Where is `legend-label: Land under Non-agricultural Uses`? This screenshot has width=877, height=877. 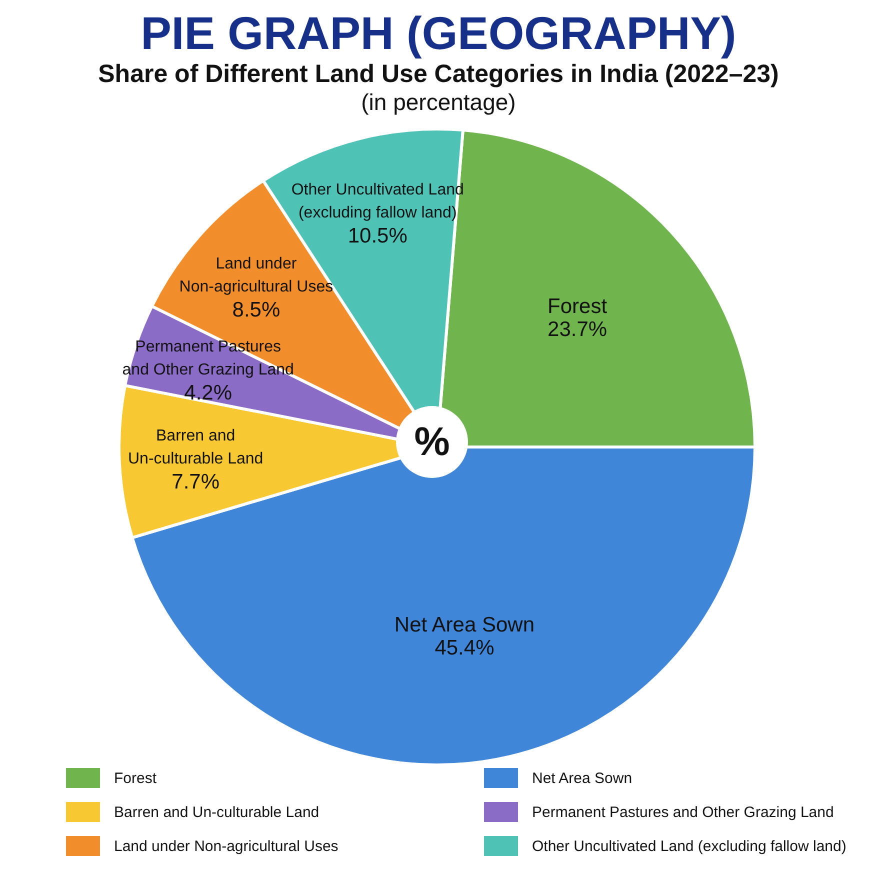
legend-label: Land under Non-agricultural Uses is located at coordinates (226, 846).